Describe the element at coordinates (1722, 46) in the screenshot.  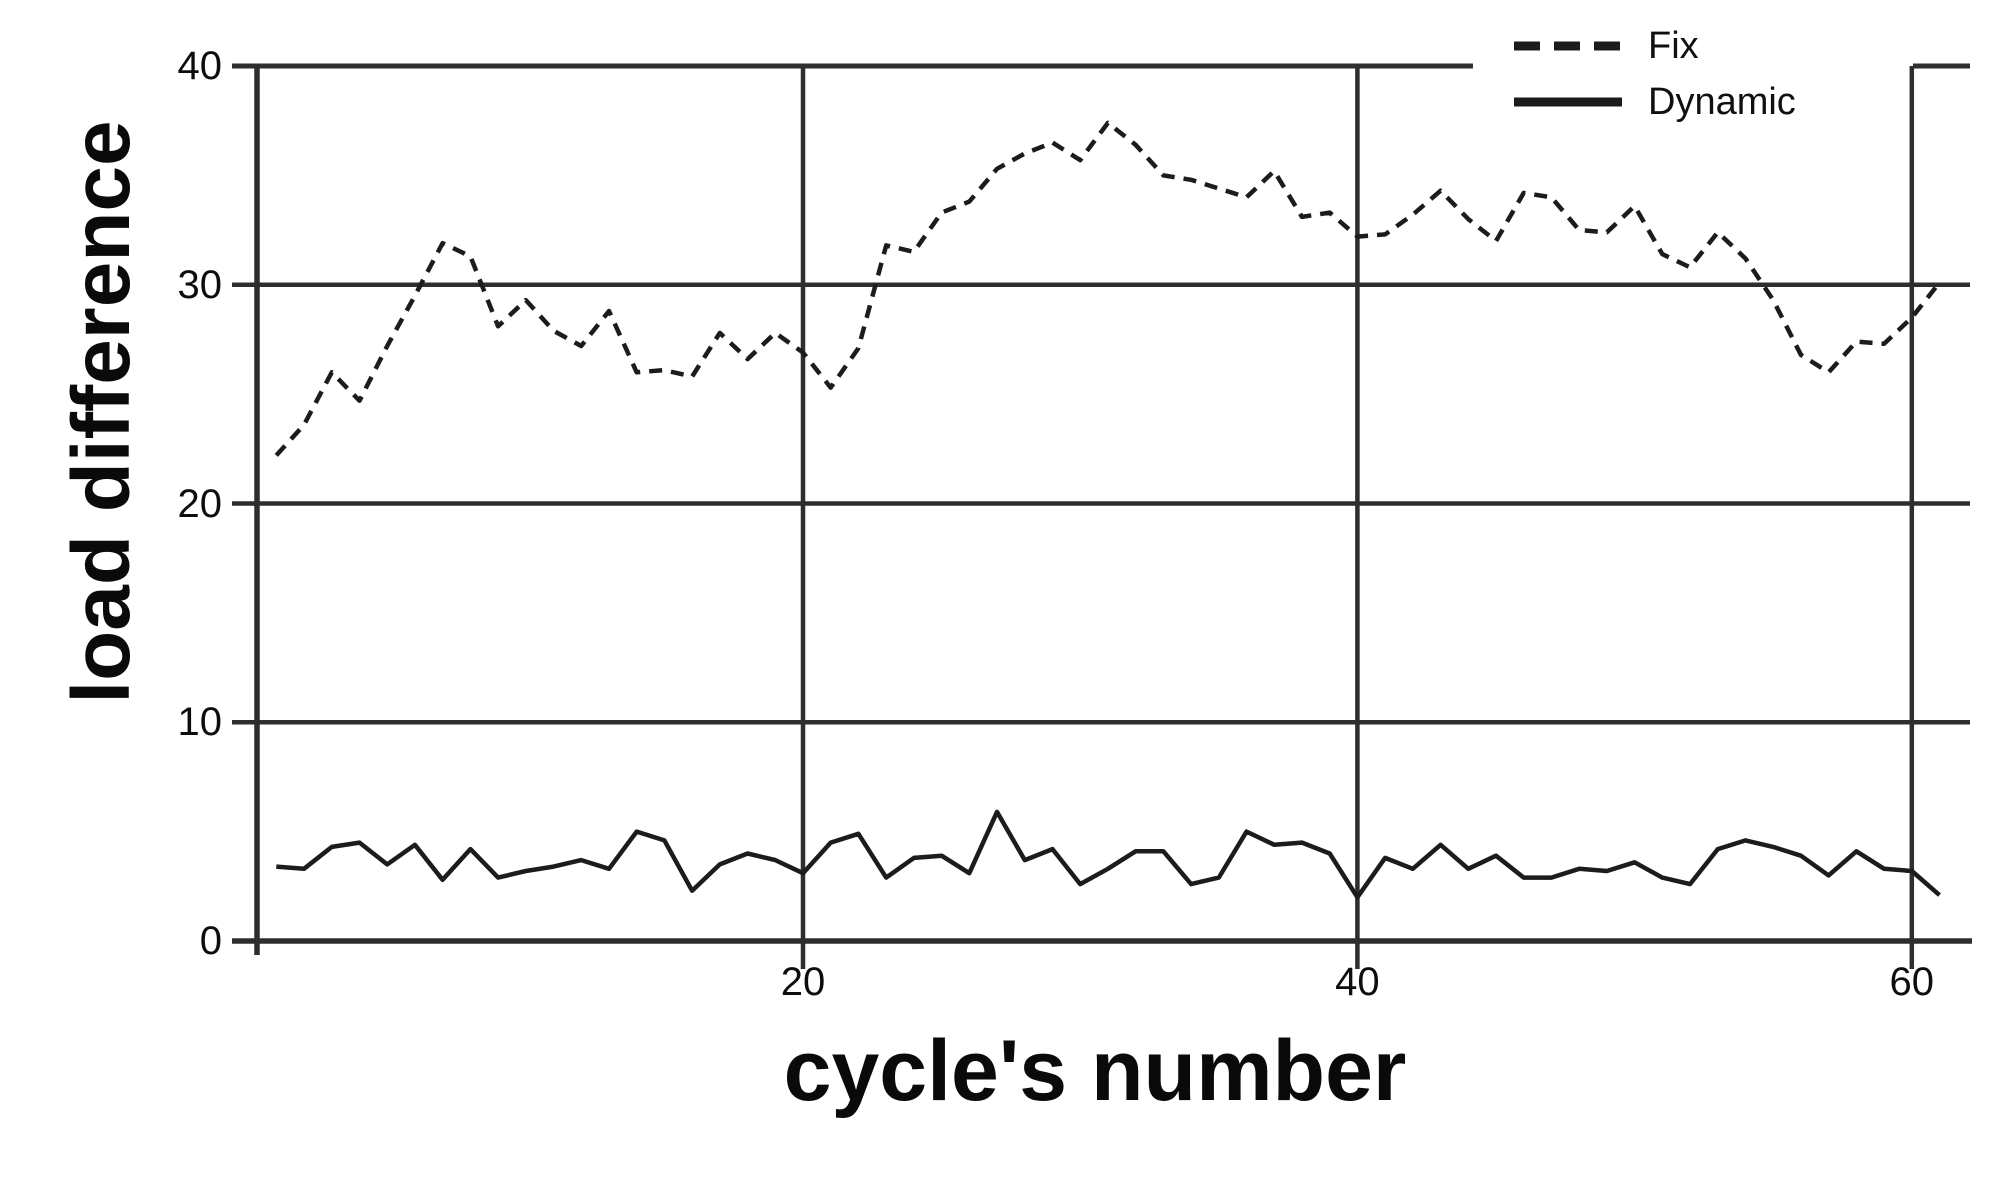
I see `legend-item-fix: Fix` at that location.